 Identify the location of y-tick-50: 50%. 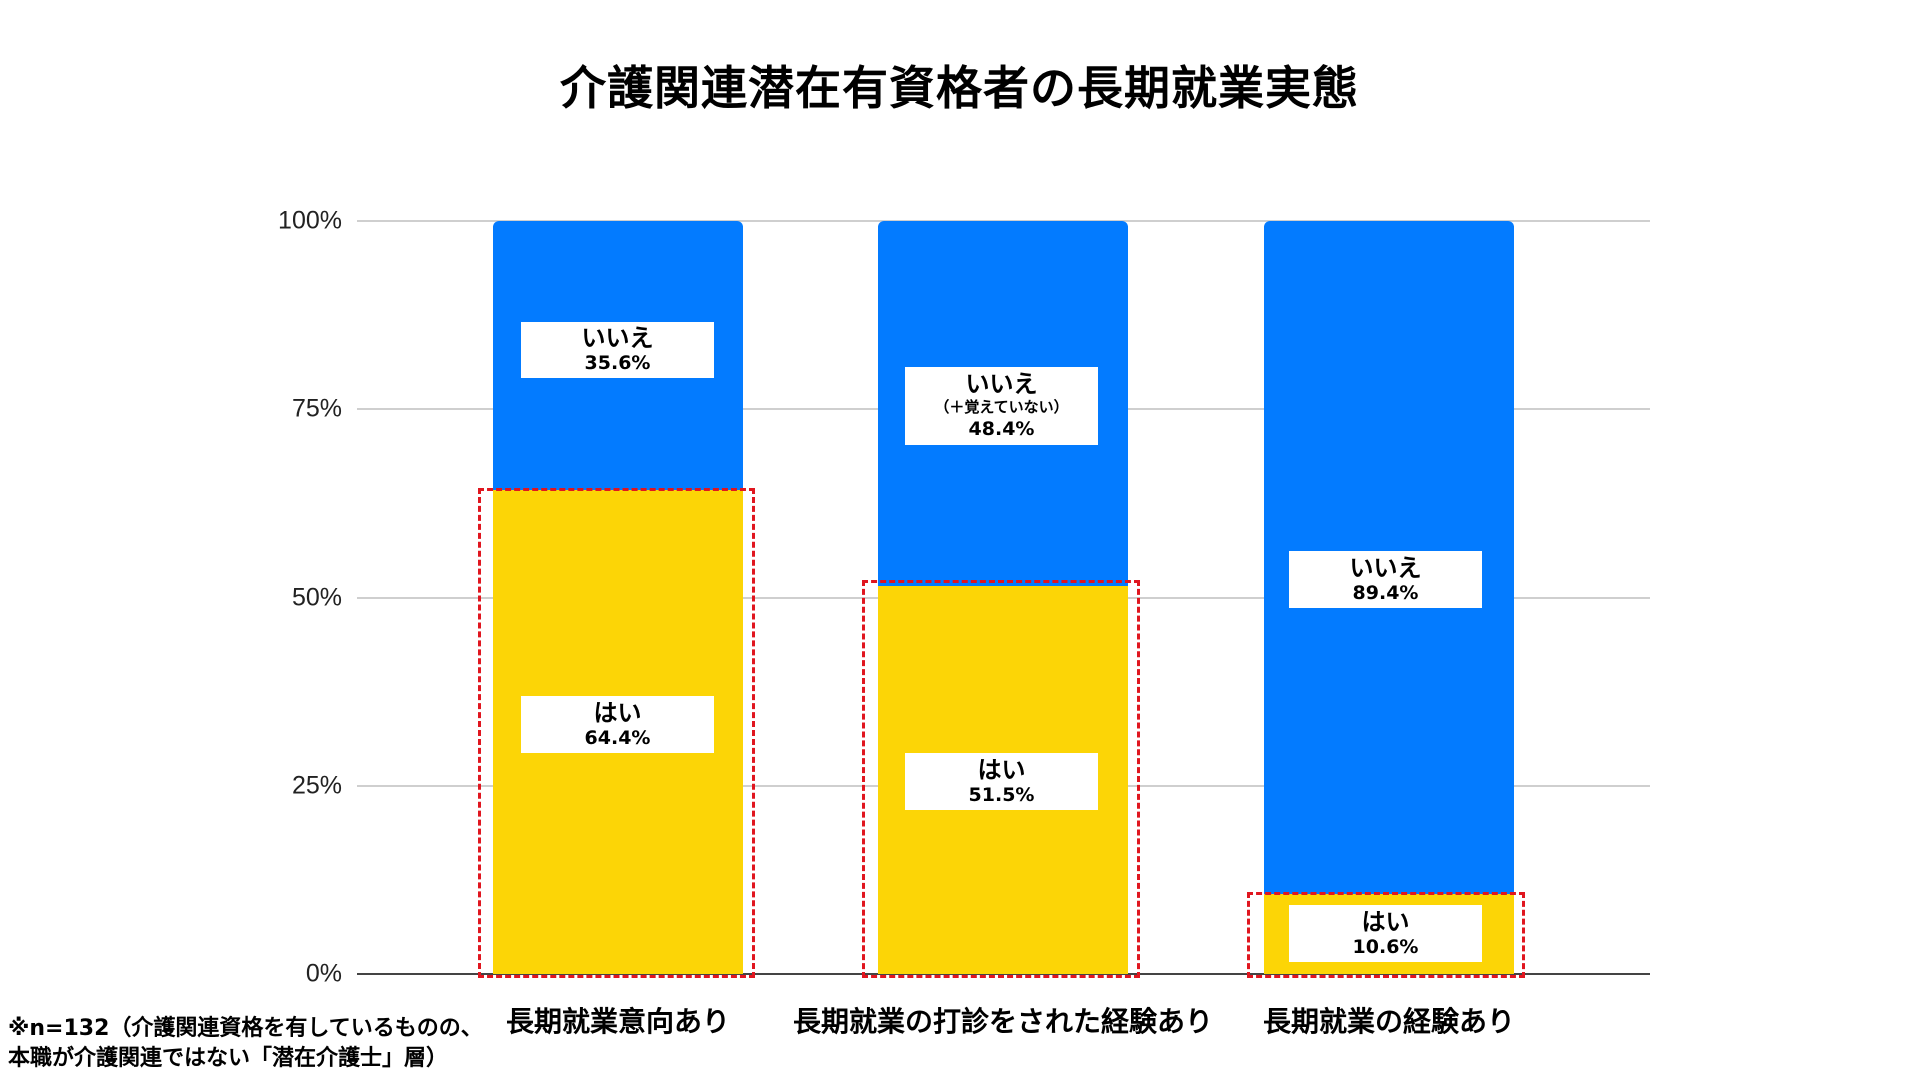
(316, 597).